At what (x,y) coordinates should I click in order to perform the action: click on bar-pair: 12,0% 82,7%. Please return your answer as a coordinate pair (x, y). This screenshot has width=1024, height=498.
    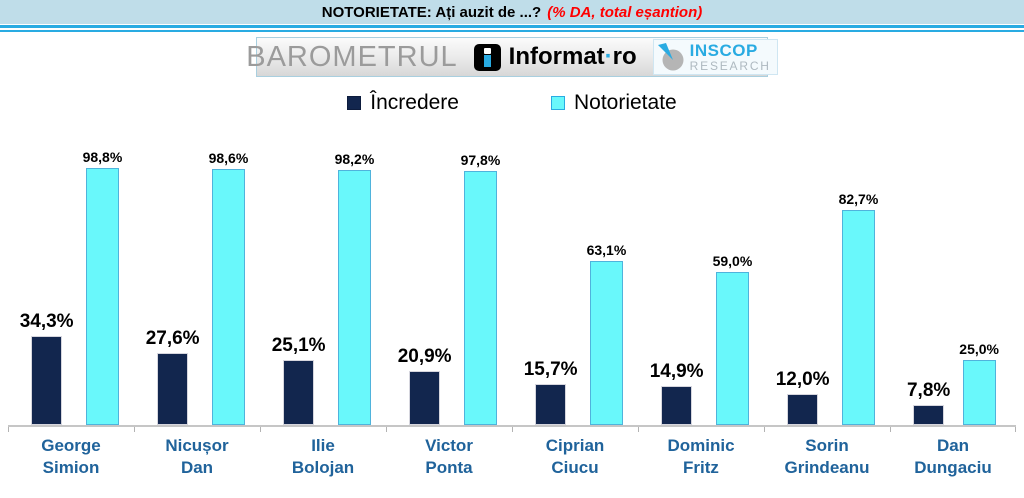
    Looking at the image, I should click on (827, 308).